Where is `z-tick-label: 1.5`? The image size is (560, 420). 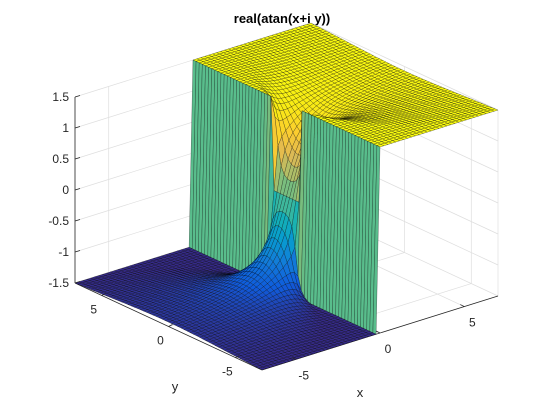
z-tick-label: 1.5 is located at coordinates (60, 97).